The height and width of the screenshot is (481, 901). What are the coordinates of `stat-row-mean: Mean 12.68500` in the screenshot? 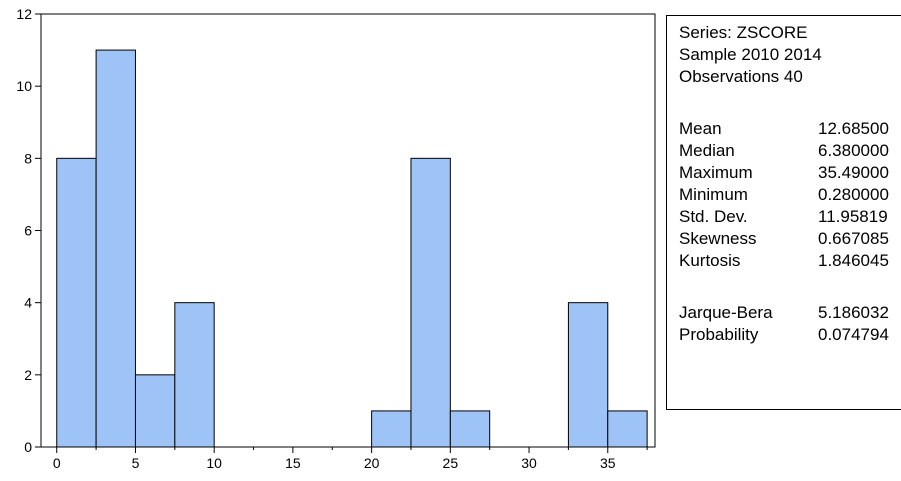 It's located at (790, 129).